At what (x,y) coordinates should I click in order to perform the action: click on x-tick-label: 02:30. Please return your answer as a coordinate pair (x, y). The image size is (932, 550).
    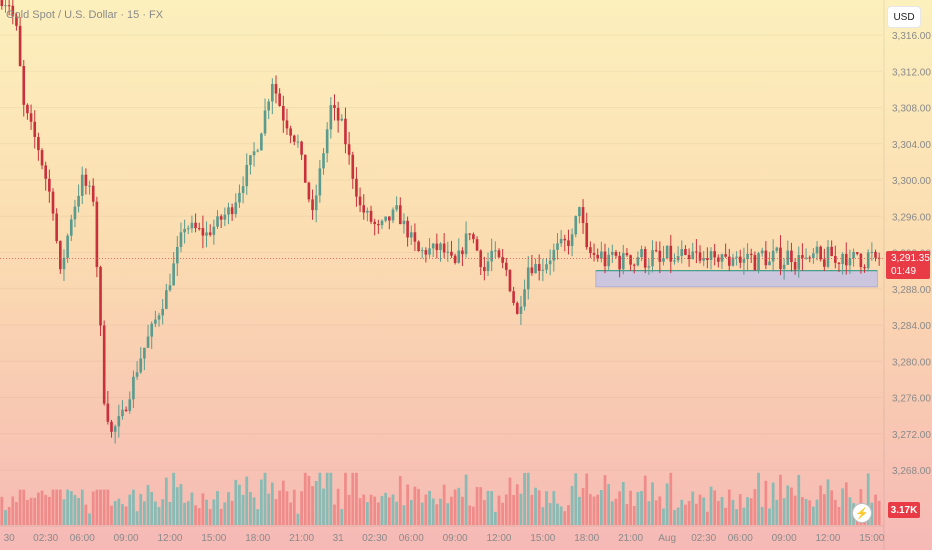
    Looking at the image, I should click on (45, 538).